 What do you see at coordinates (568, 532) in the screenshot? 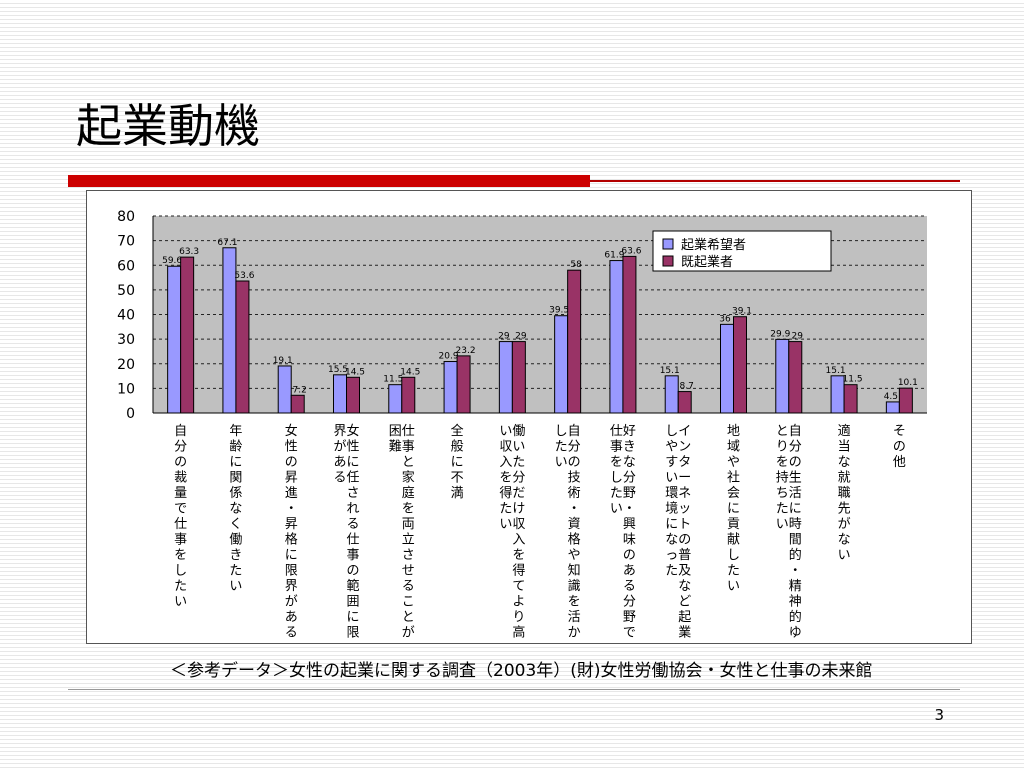
I see `x-tick-label: 自分の技術・資格や知識を活かしたい` at bounding box center [568, 532].